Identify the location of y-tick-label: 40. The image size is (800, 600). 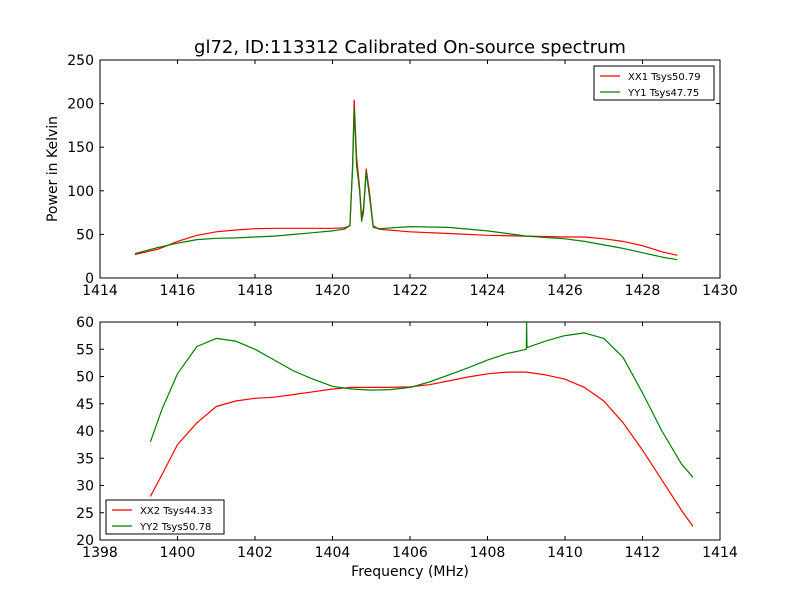
(85, 432).